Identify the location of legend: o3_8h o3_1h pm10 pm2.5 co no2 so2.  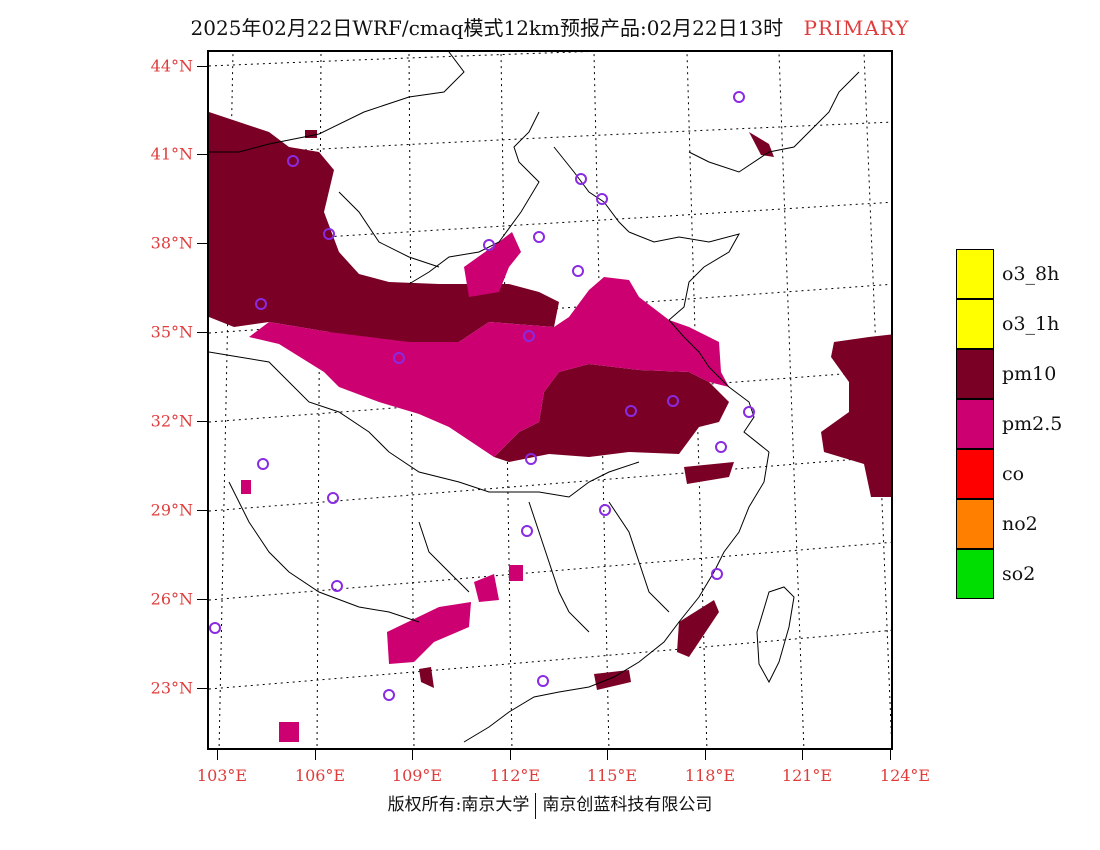
(1026, 424).